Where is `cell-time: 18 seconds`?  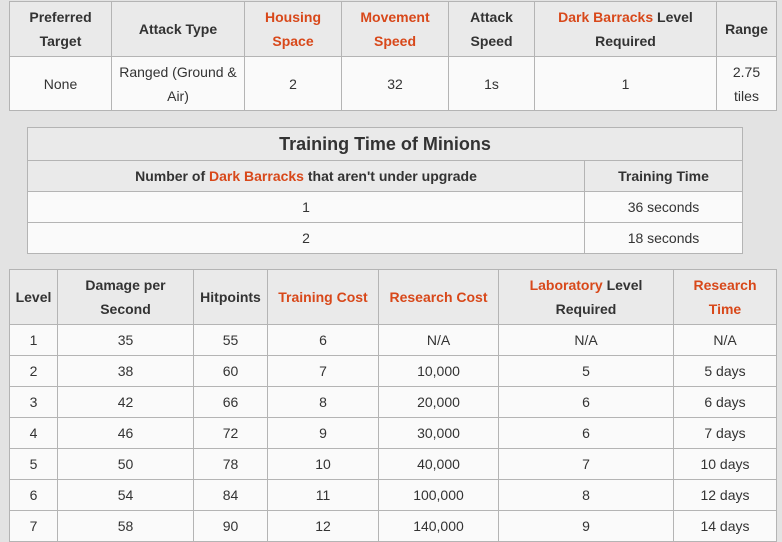 cell-time: 18 seconds is located at coordinates (663, 238).